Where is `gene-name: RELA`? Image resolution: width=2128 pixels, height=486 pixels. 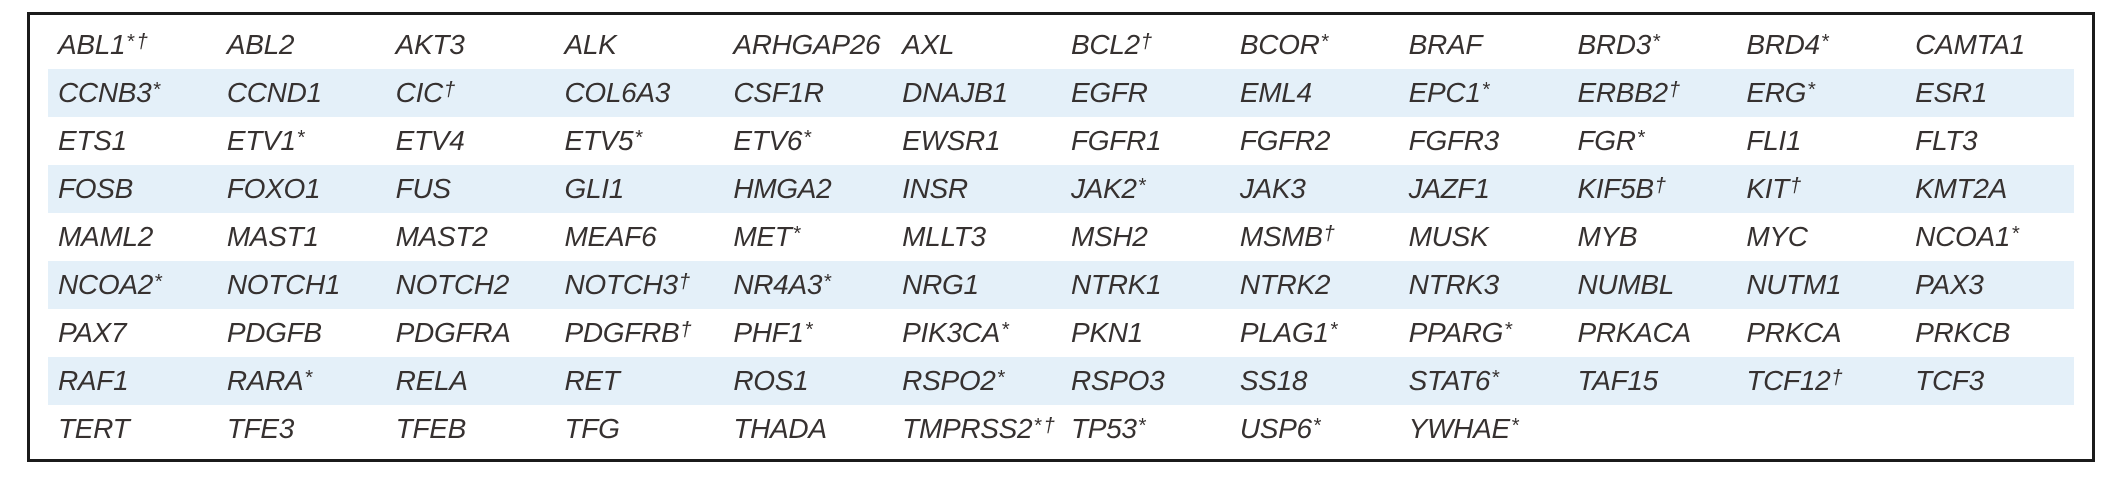
gene-name: RELA is located at coordinates (431, 380).